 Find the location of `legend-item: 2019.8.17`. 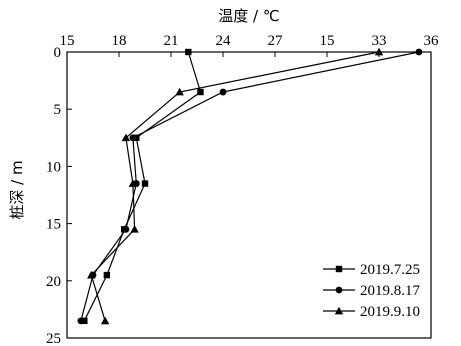

legend-item: 2019.8.17 is located at coordinates (372, 291).